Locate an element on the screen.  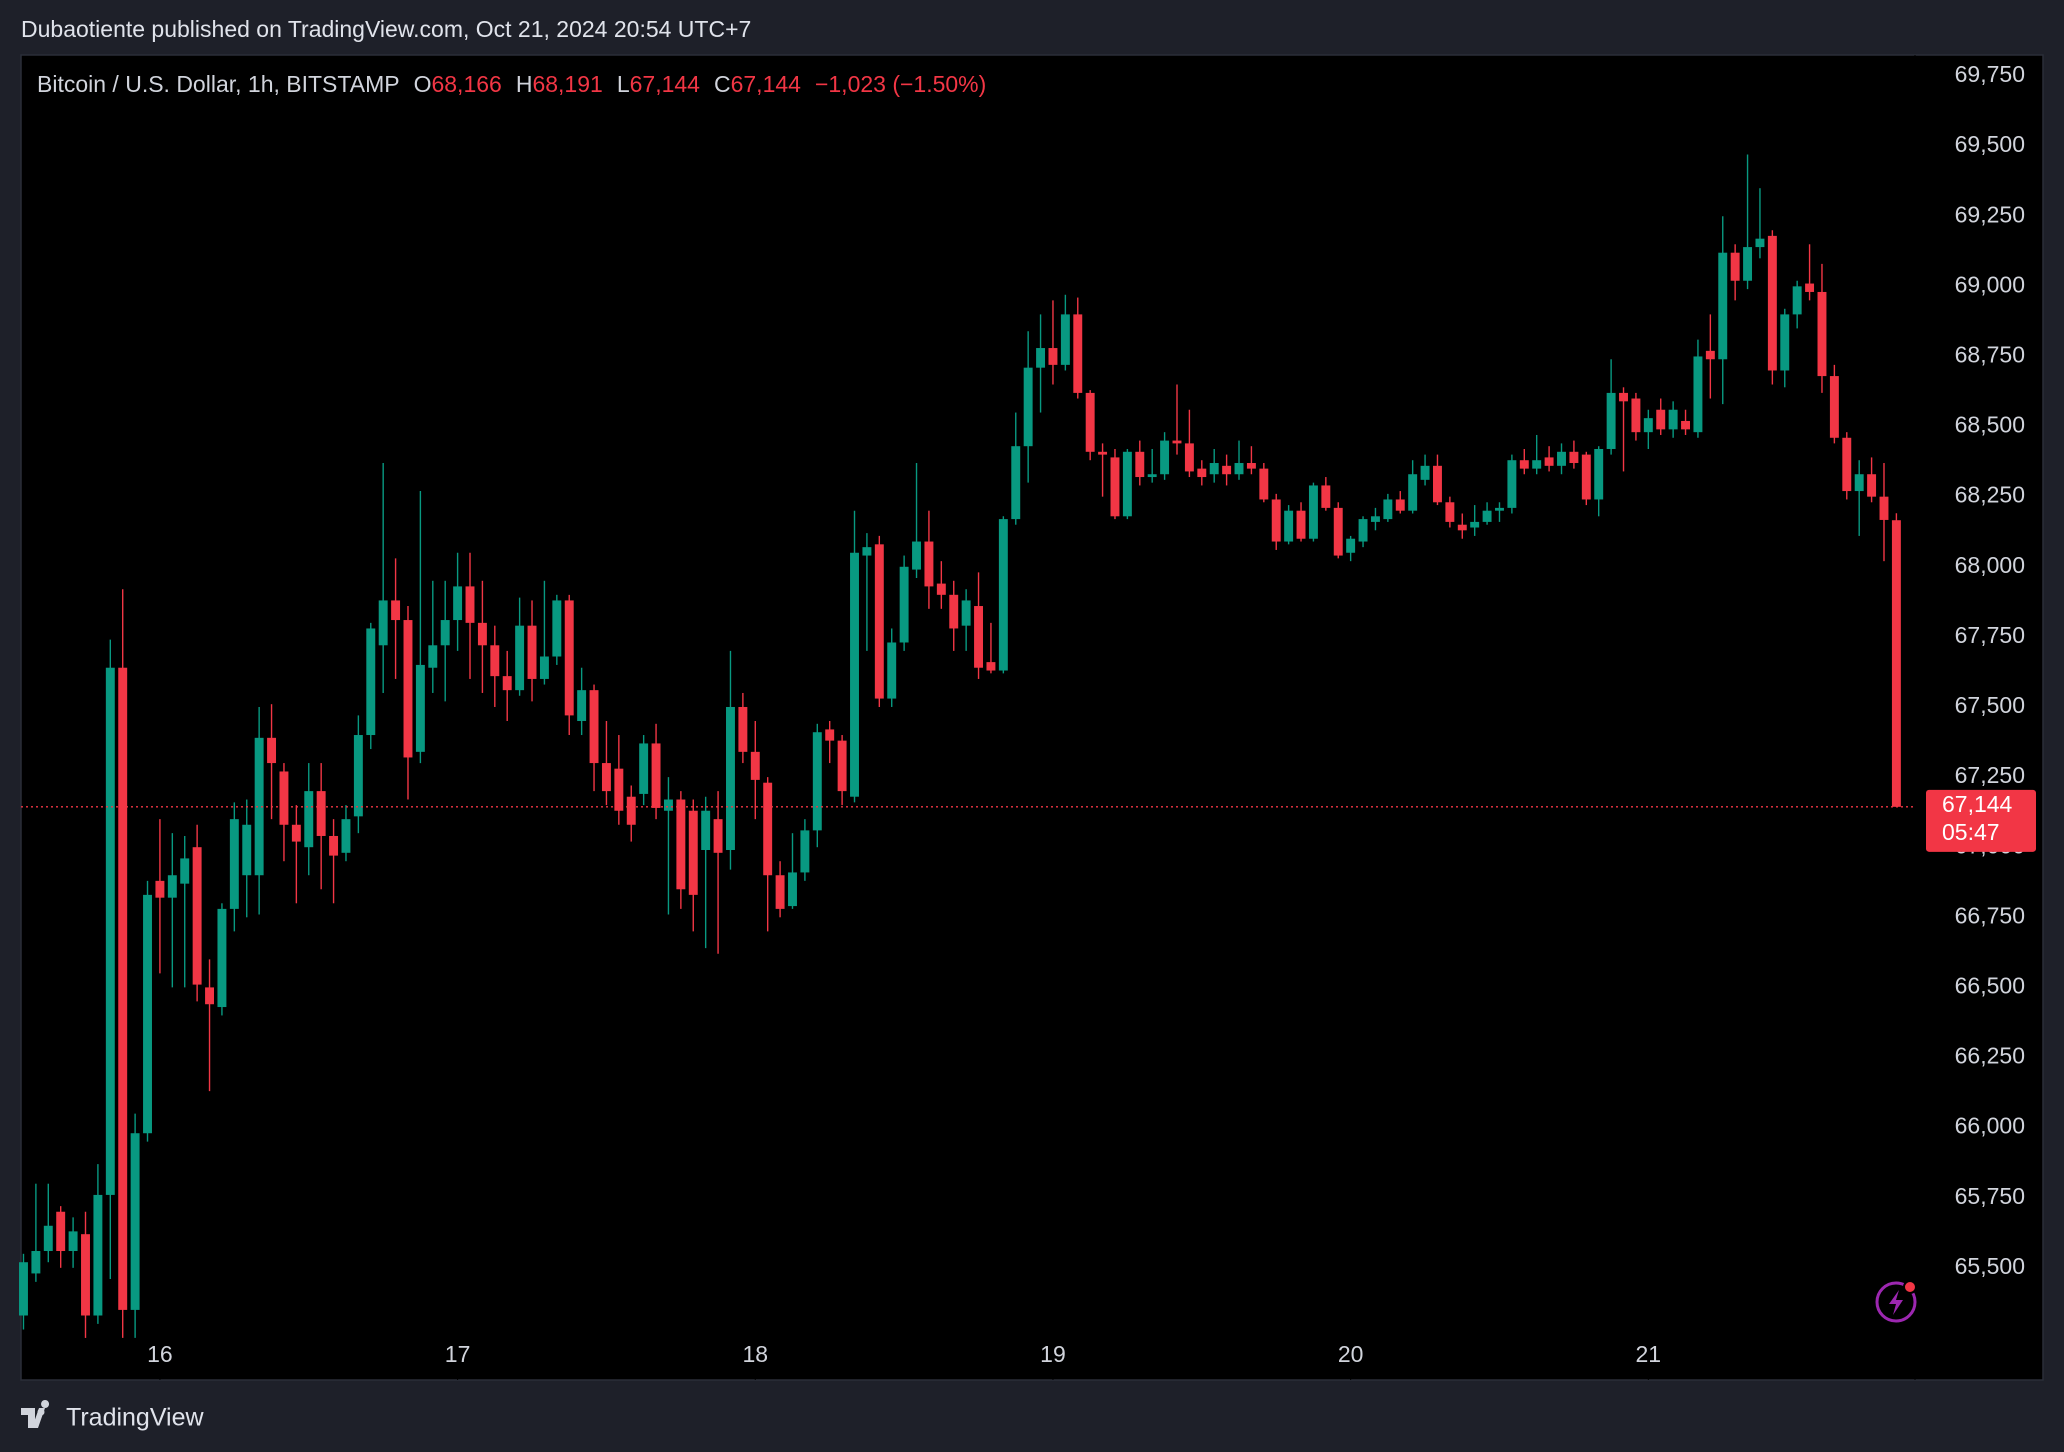
y-tick-label: 66,750 is located at coordinates (1990, 915).